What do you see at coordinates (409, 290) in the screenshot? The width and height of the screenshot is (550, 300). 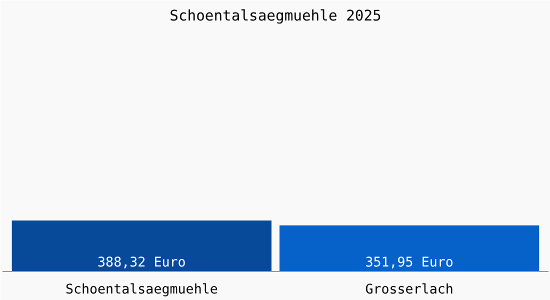 I see `x-tick-label: Grosserlach` at bounding box center [409, 290].